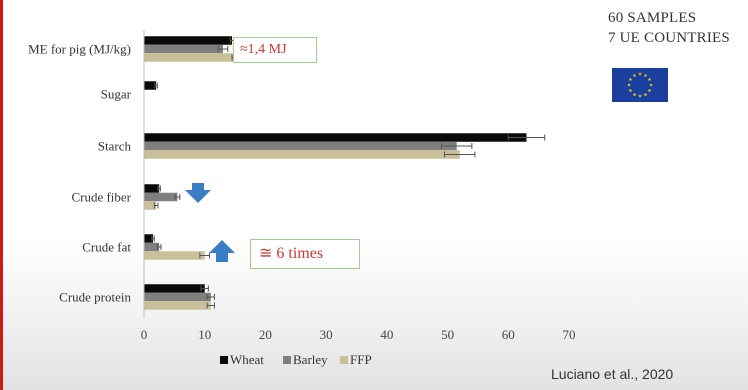 The image size is (748, 390). Describe the element at coordinates (1, 195) in the screenshot. I see `slide-edge-accent` at that location.